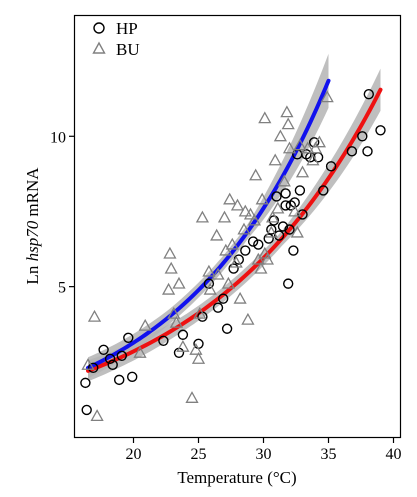 This screenshot has height=497, width=417. Describe the element at coordinates (116, 39) in the screenshot. I see `legend: HP BU` at that location.